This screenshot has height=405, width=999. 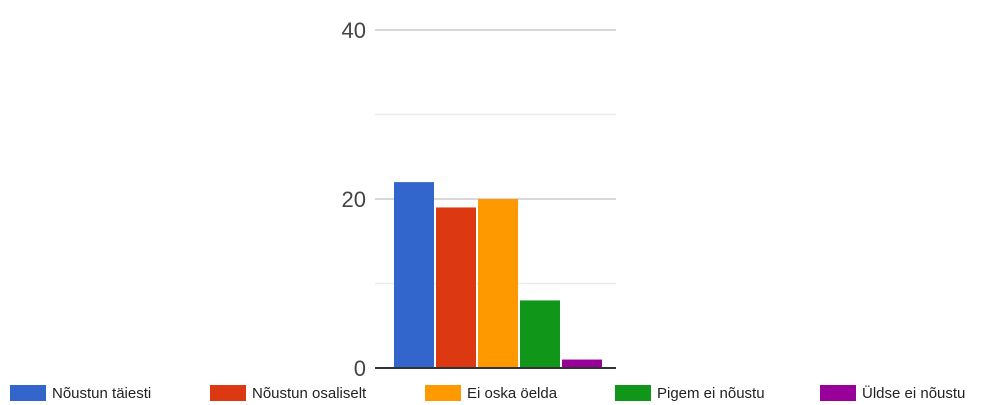 What do you see at coordinates (309, 393) in the screenshot?
I see `legend-label: Nõustun osaliselt` at bounding box center [309, 393].